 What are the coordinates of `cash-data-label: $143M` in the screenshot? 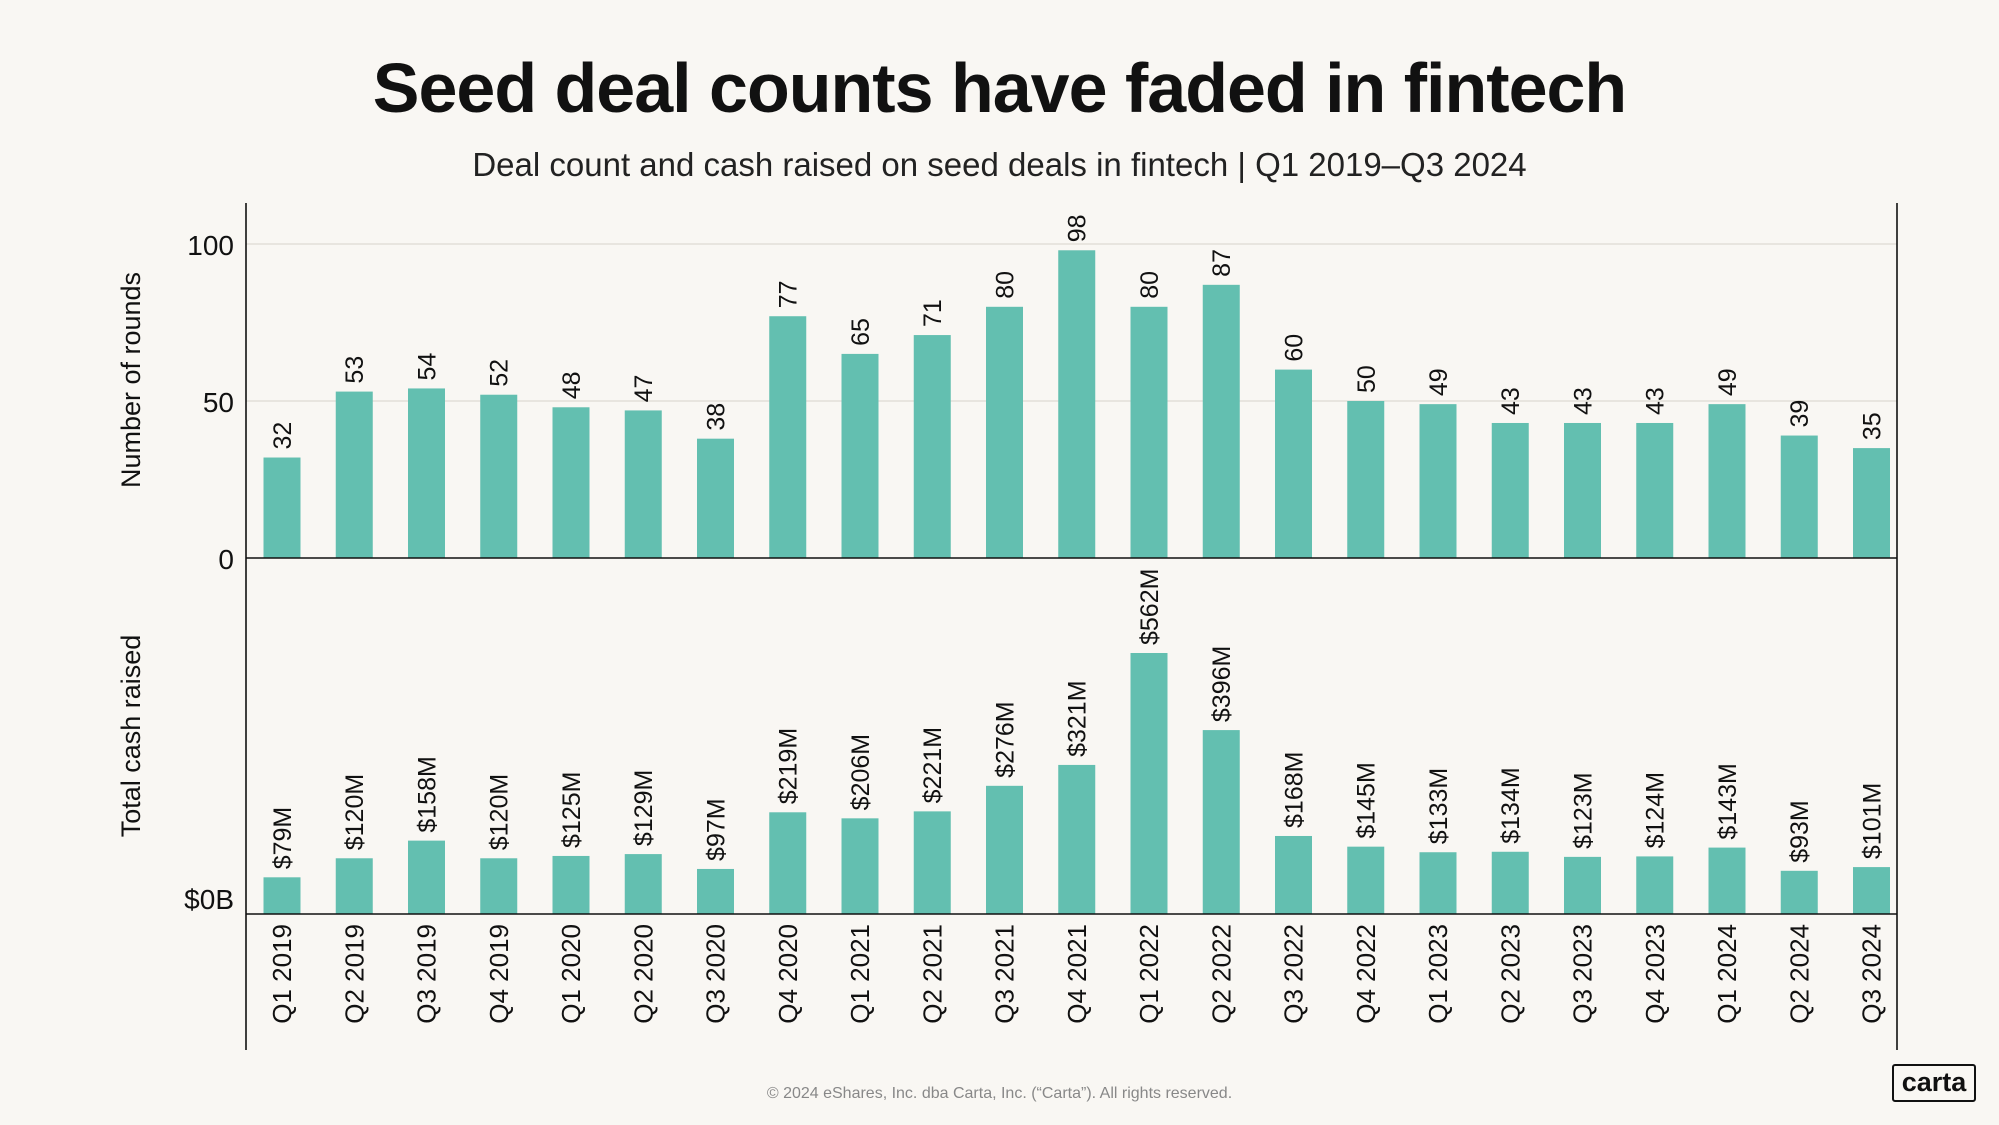 It's located at (1728, 801).